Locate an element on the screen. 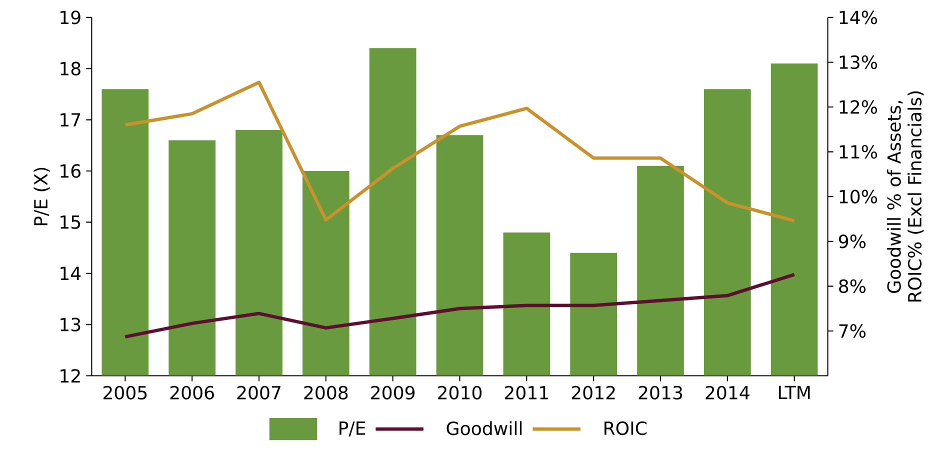 This screenshot has height=455, width=928. legend-label: Goodwill is located at coordinates (484, 428).